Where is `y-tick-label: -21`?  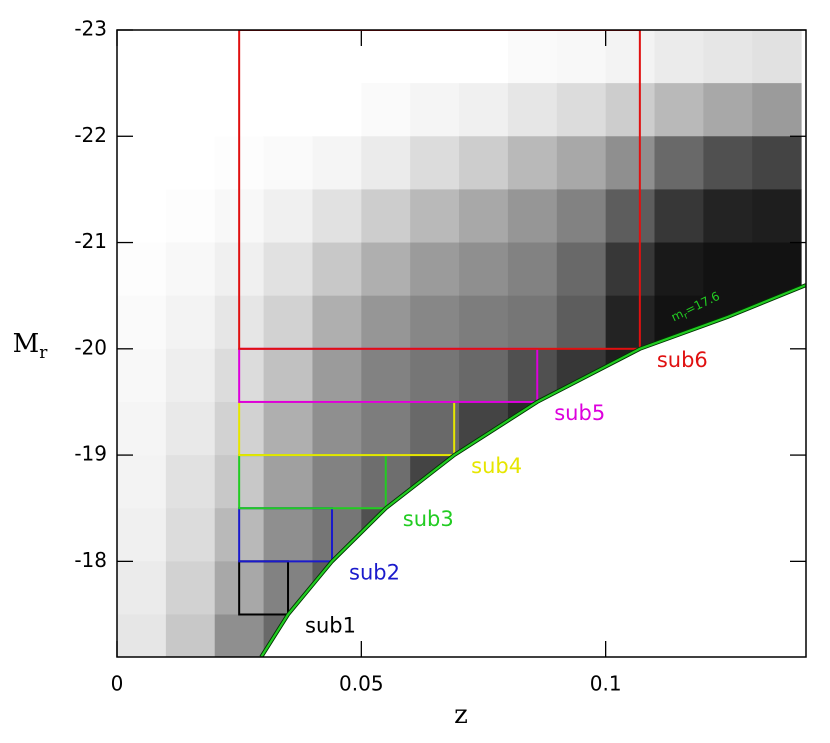 y-tick-label: -21 is located at coordinates (90, 241).